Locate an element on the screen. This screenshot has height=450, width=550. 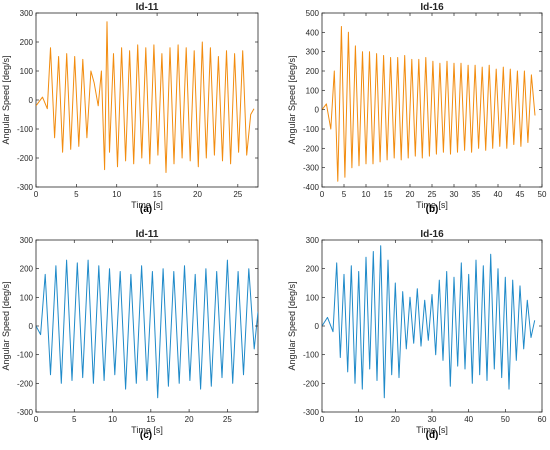
y-tick-label: -400 is located at coordinates (311, 187).